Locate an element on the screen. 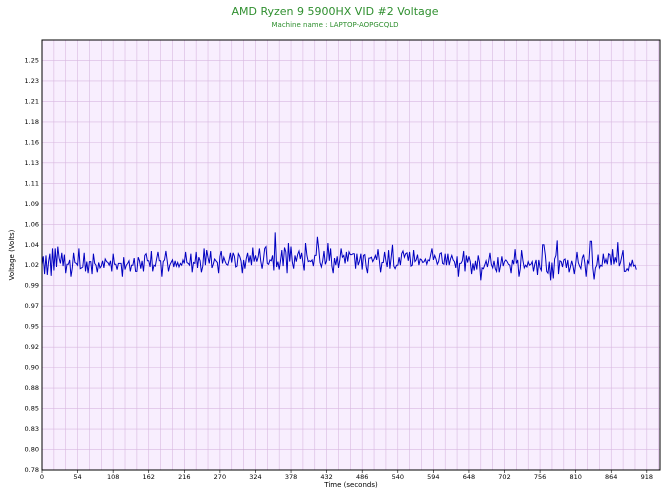 Image resolution: width=670 pixels, height=502 pixels. x-tick-label: 108 is located at coordinates (113, 477).